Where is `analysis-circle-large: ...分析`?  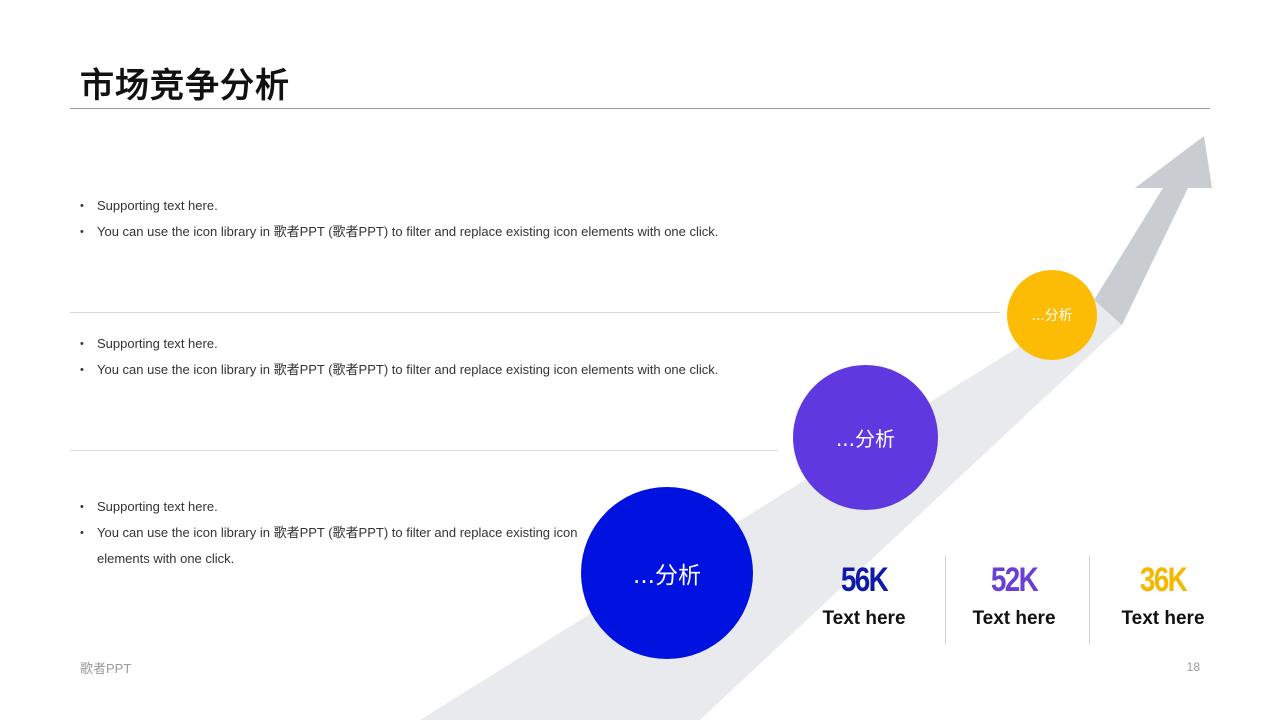 analysis-circle-large: ...分析 is located at coordinates (667, 573).